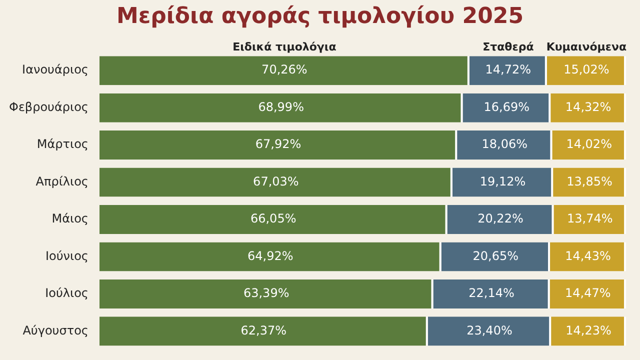 The image size is (640, 360). What do you see at coordinates (505, 144) in the screenshot?
I see `data-label: 18,06%` at bounding box center [505, 144].